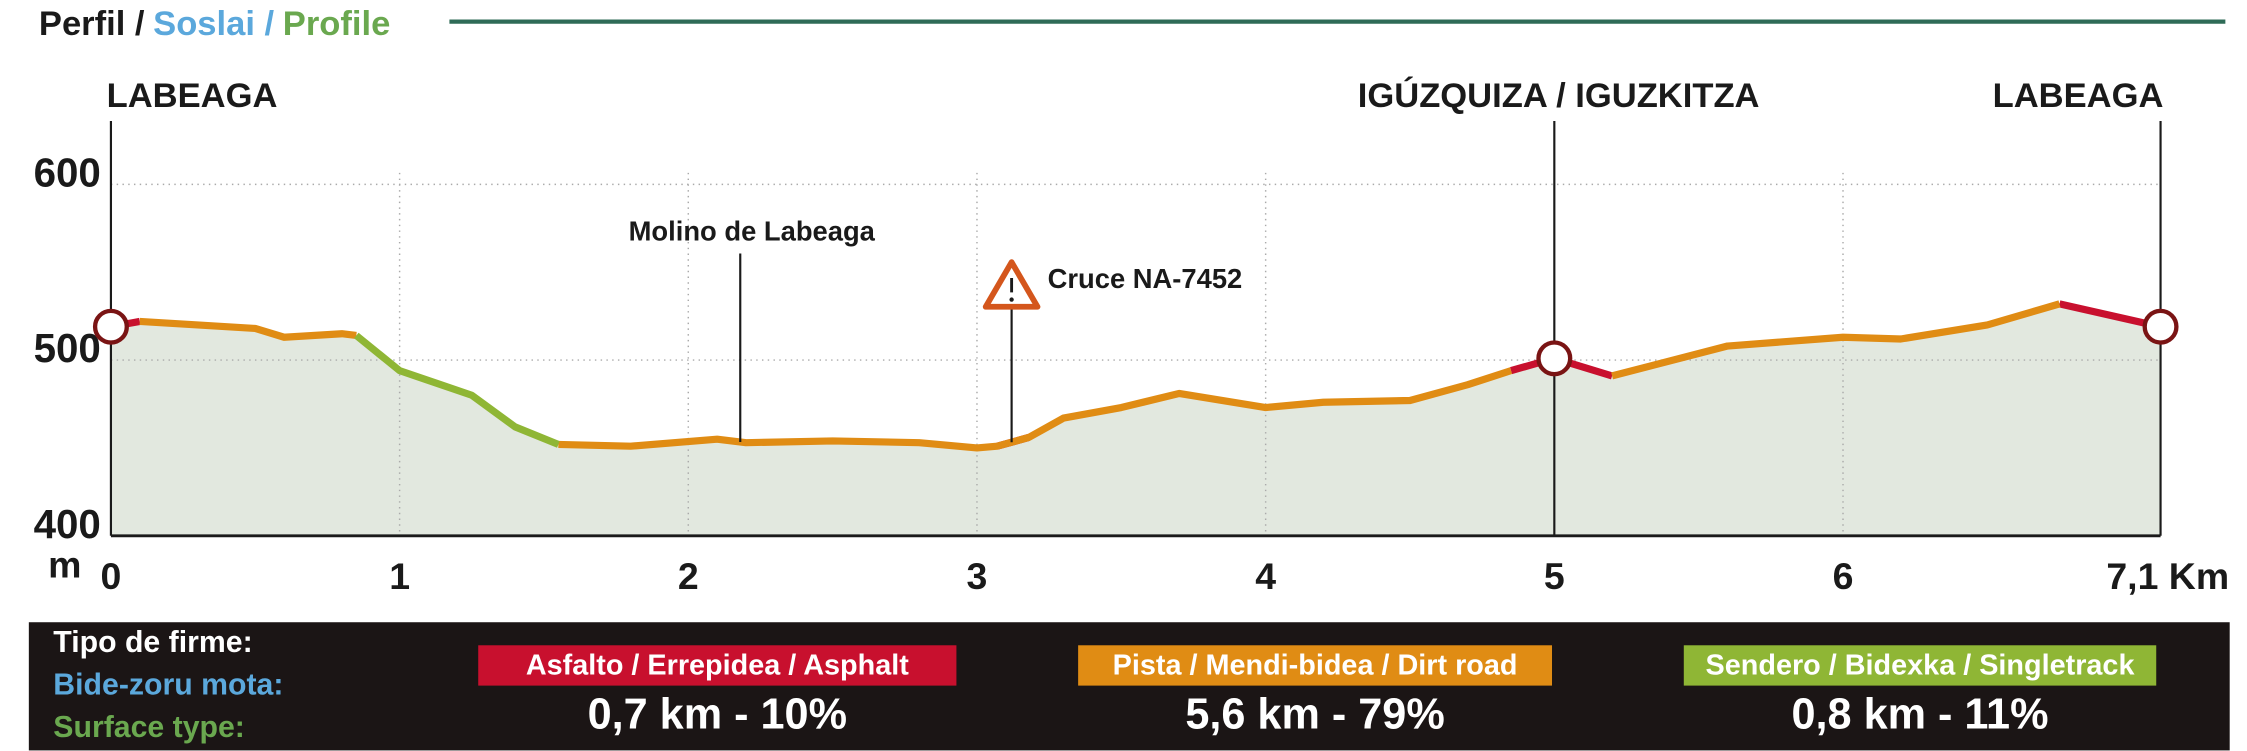 The width and height of the screenshot is (2247, 751). I want to click on legend-summary: 5,6 km - 79%, so click(1314, 715).